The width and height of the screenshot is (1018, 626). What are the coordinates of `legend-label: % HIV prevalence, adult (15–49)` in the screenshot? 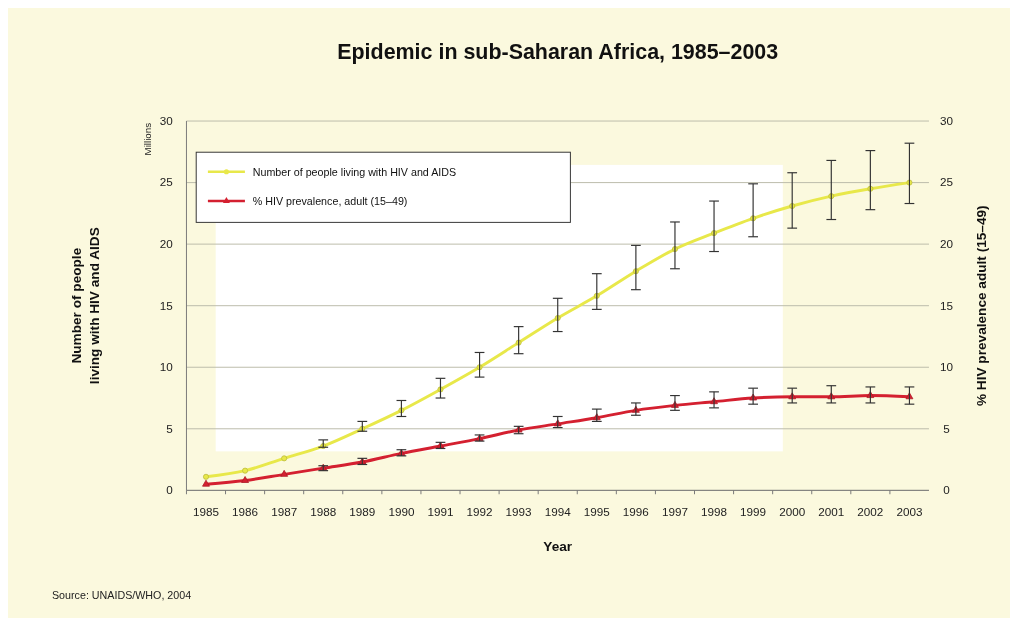 It's located at (330, 200).